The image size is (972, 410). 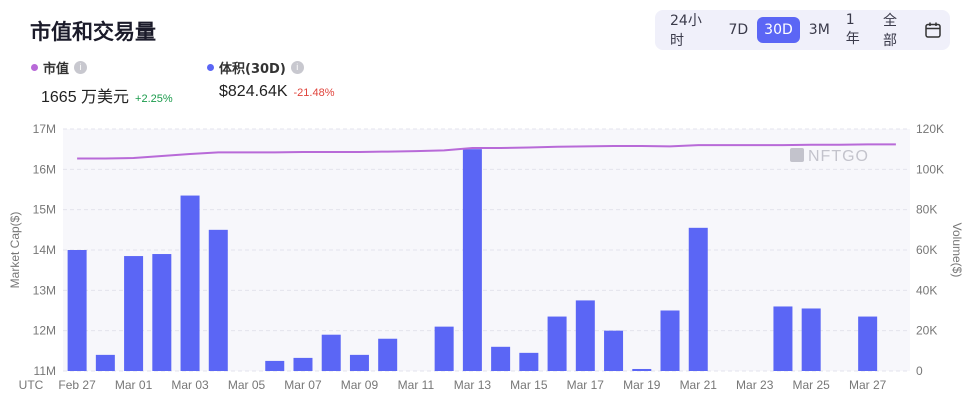 What do you see at coordinates (797, 155) in the screenshot?
I see `nftgo-logo-icon` at bounding box center [797, 155].